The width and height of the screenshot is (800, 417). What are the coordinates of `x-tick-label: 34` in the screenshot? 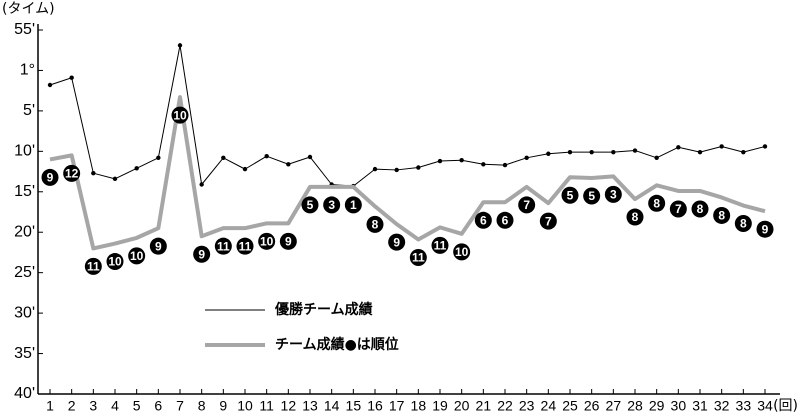 It's located at (765, 406).